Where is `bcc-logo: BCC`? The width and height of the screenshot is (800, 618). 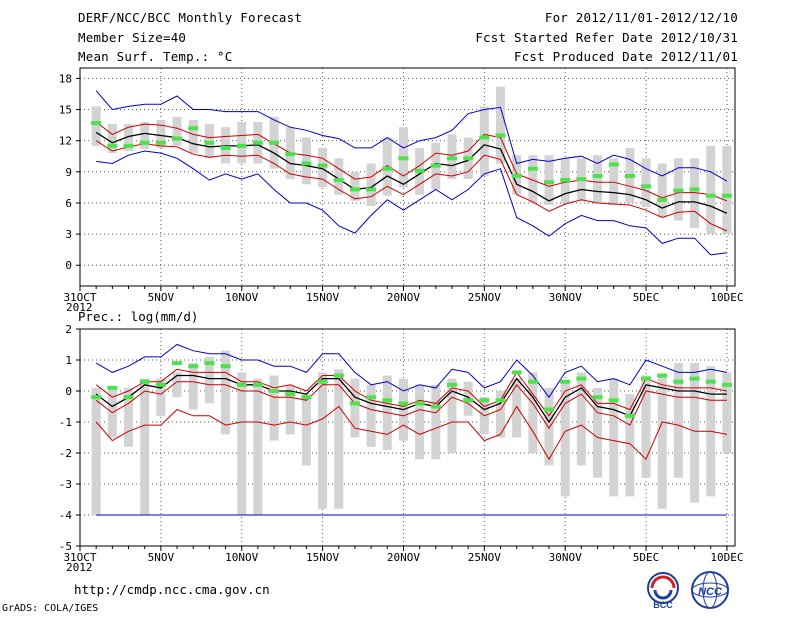
bcc-logo: BCC is located at coordinates (663, 591).